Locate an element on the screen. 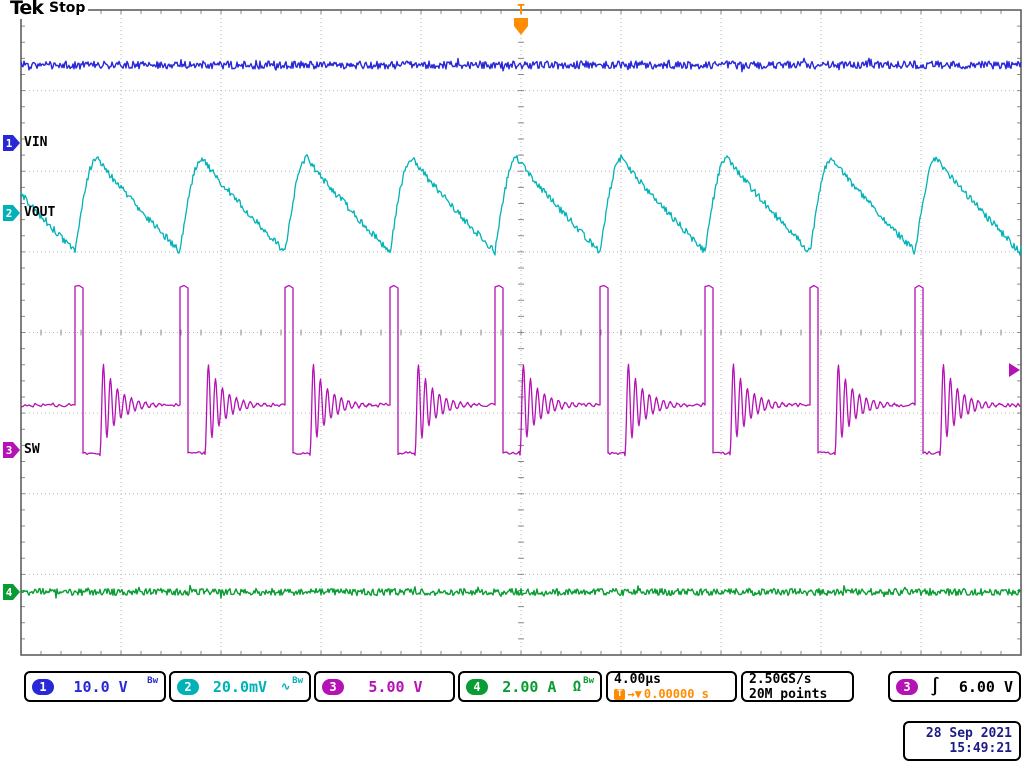  acquisition-readout: 2.50GS/s 20M points is located at coordinates (797, 686).